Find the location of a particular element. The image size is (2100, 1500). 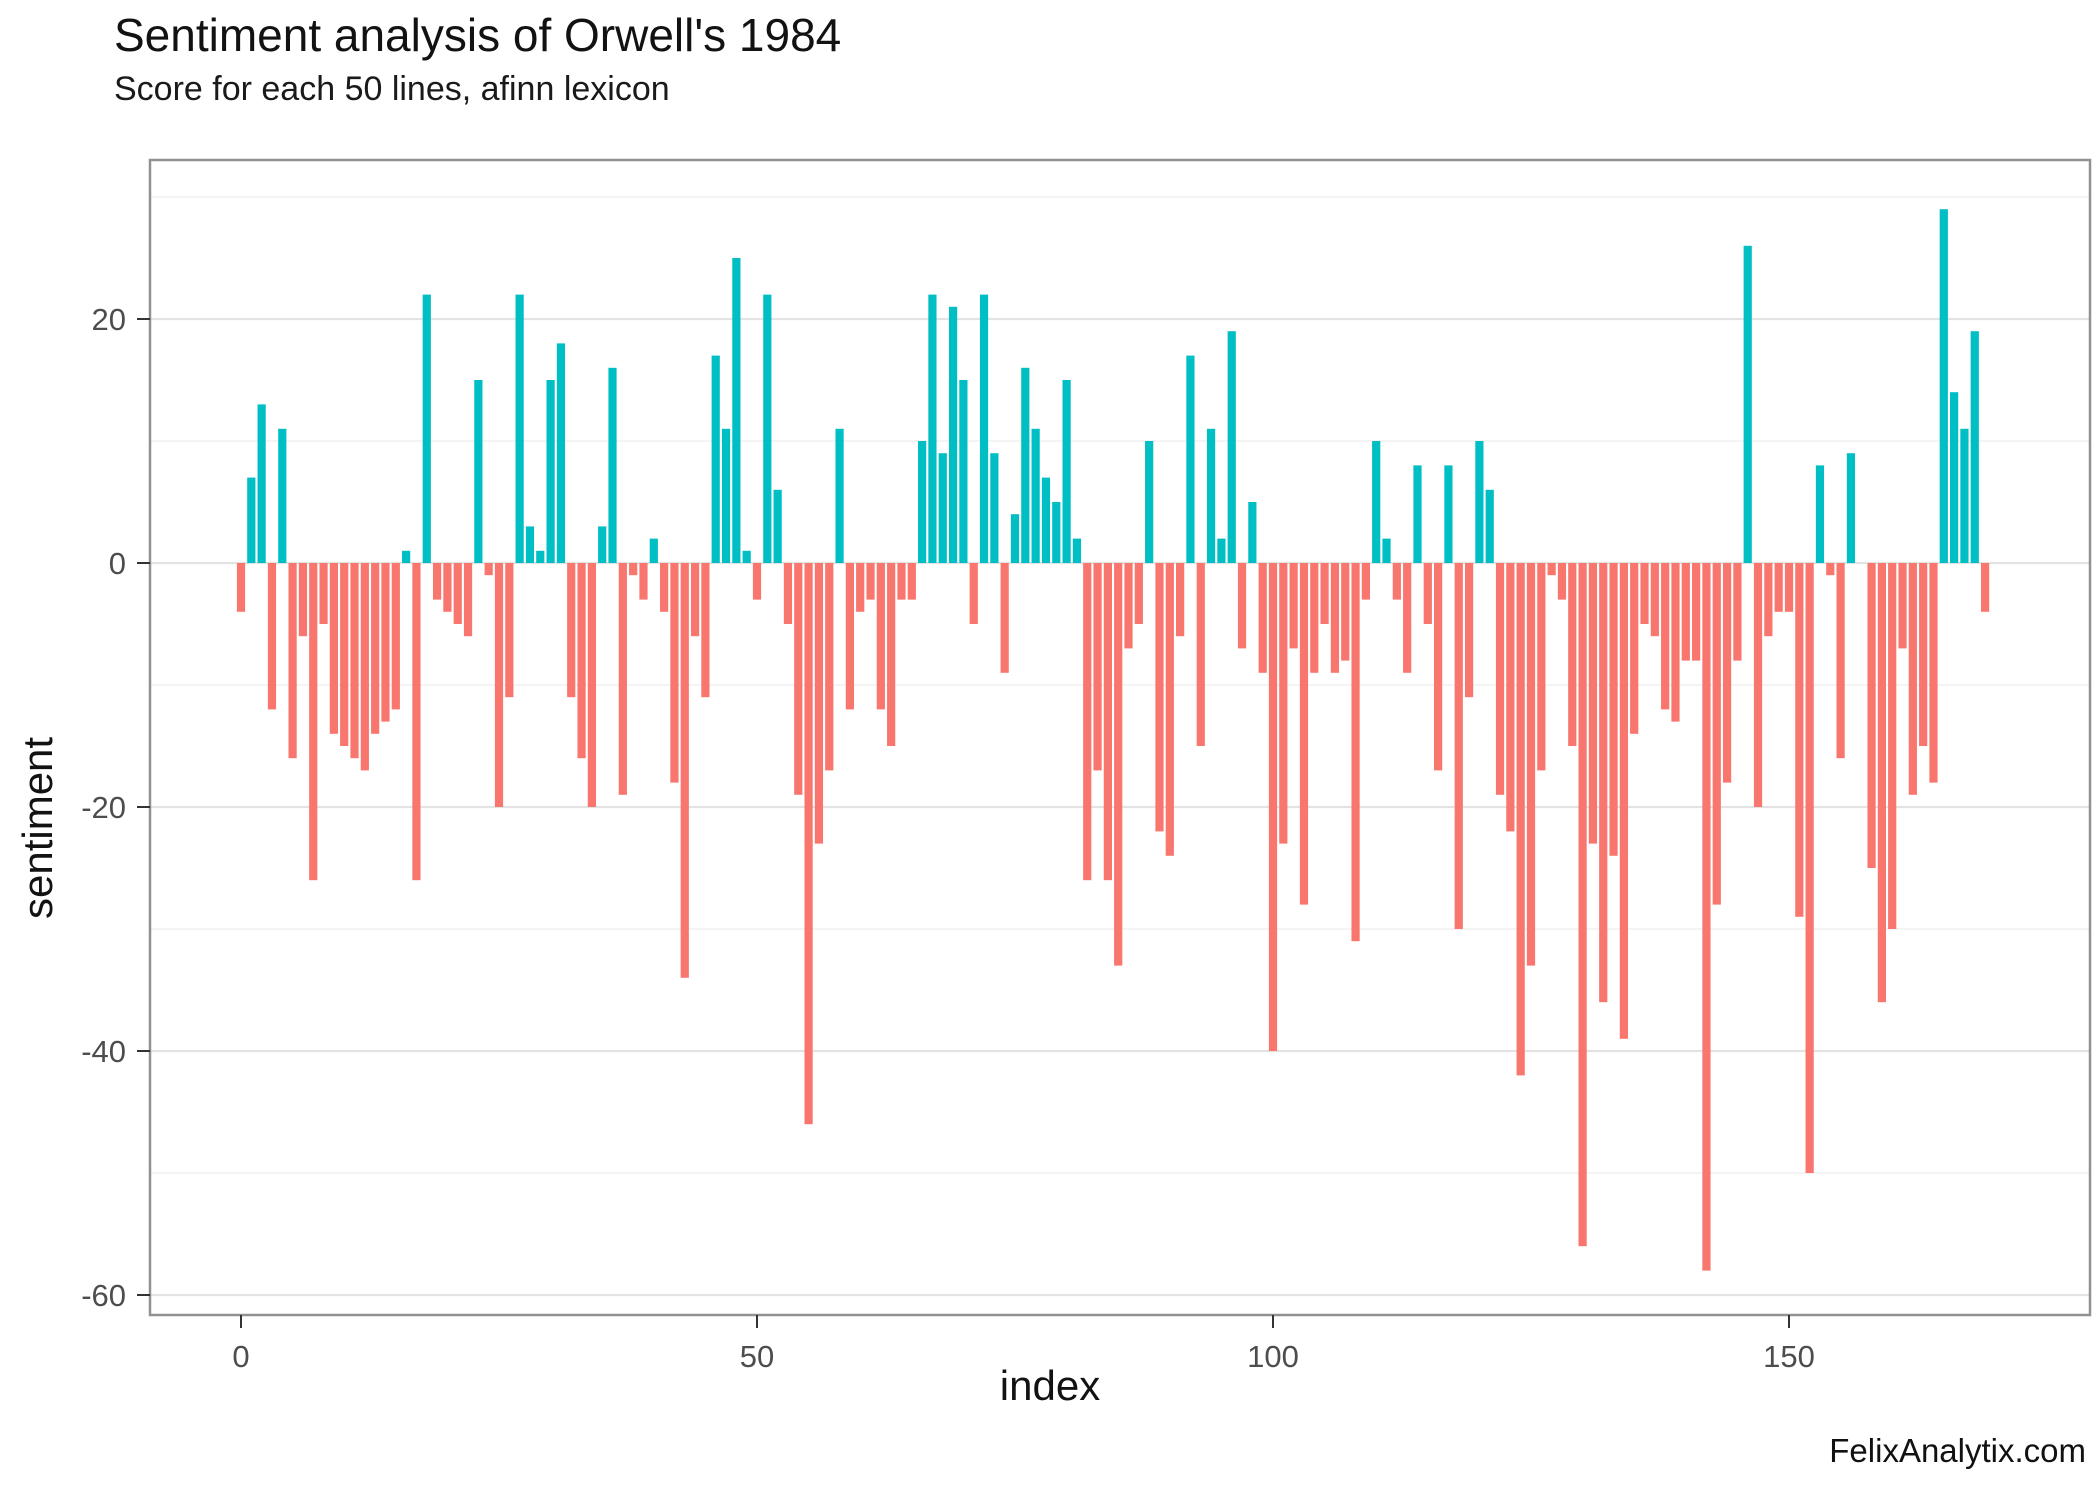

y-tick-label: -40 is located at coordinates (103, 1051).